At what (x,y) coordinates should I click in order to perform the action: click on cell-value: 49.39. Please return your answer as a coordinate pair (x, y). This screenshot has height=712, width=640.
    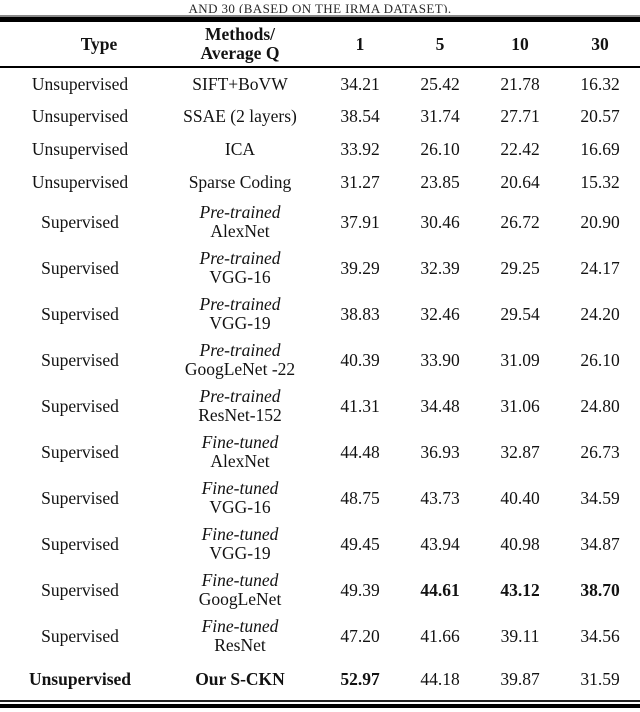
    Looking at the image, I should click on (360, 589).